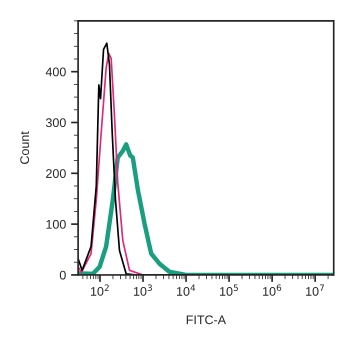  I want to click on y-tick-label: 300, so click(56, 123).